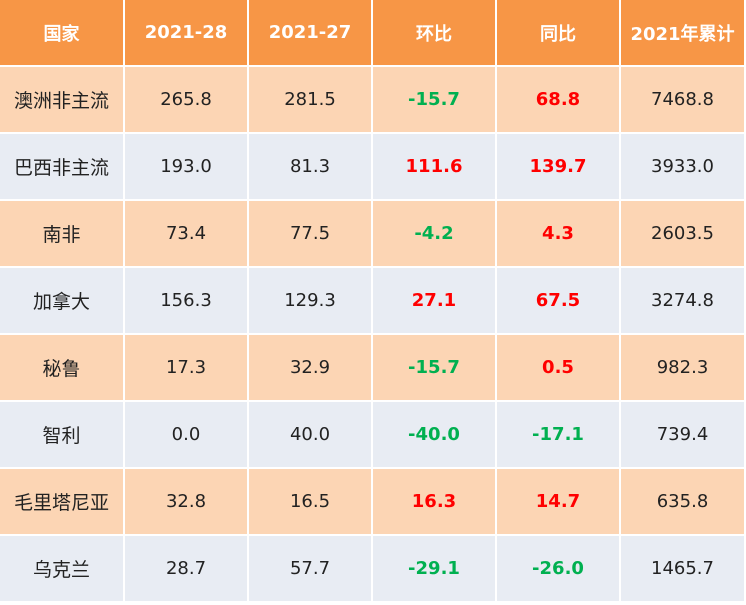  Describe the element at coordinates (682, 435) in the screenshot. I see `cumulative-cell: 739.4` at that location.